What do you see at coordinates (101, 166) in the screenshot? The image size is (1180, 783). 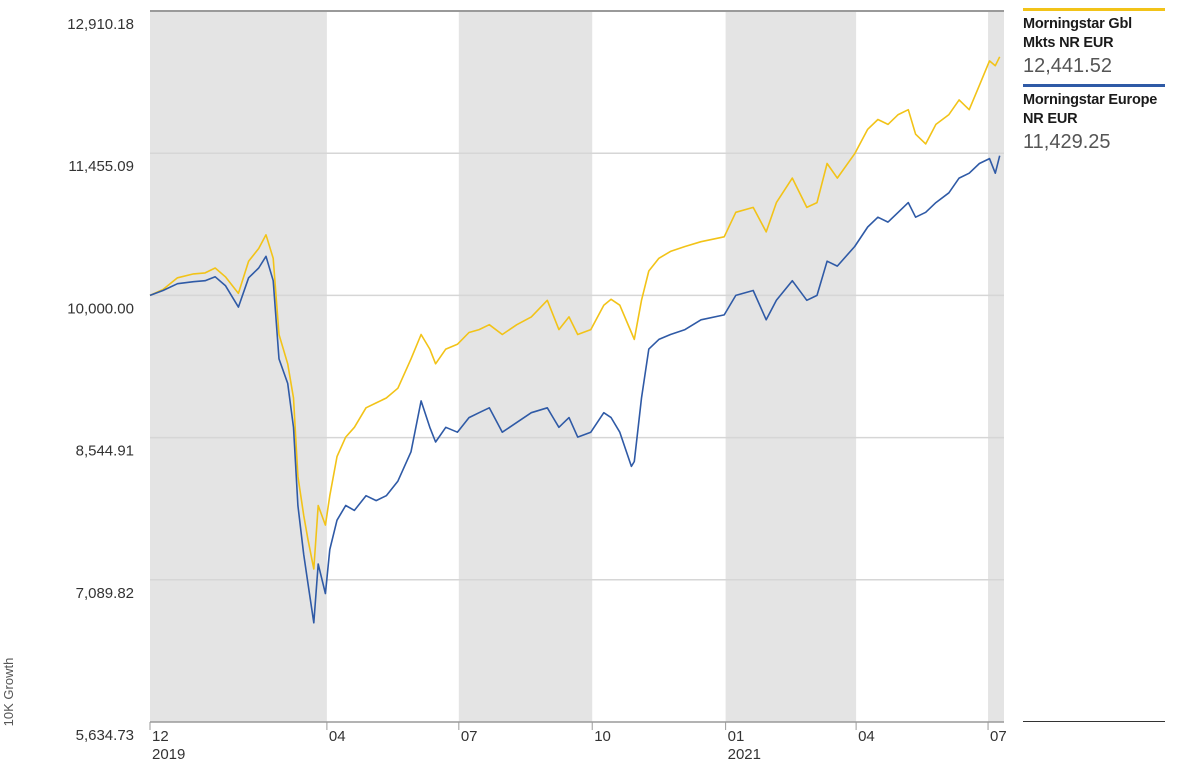 I see `y-tick-label: 11,455.09` at bounding box center [101, 166].